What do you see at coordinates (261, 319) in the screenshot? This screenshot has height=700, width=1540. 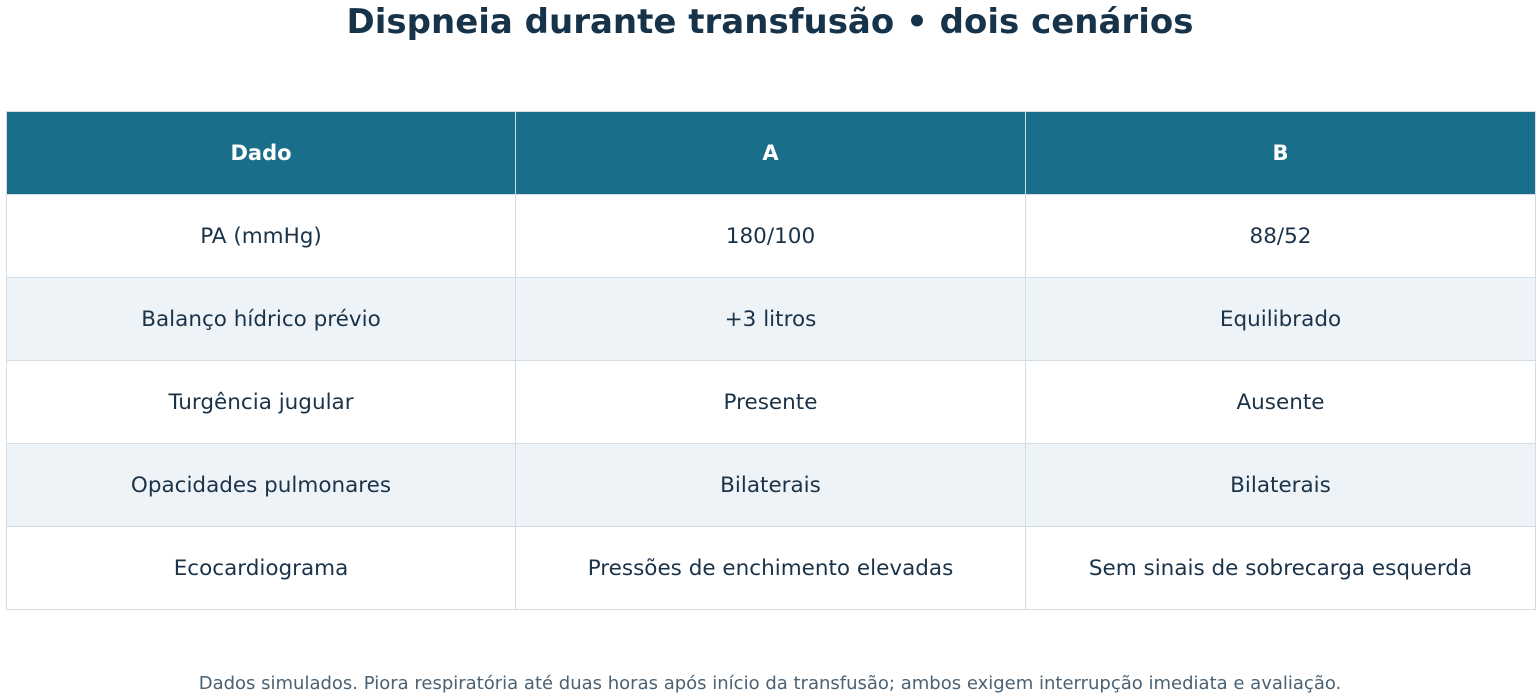 I see `row-label: Balanço hídrico prévio` at bounding box center [261, 319].